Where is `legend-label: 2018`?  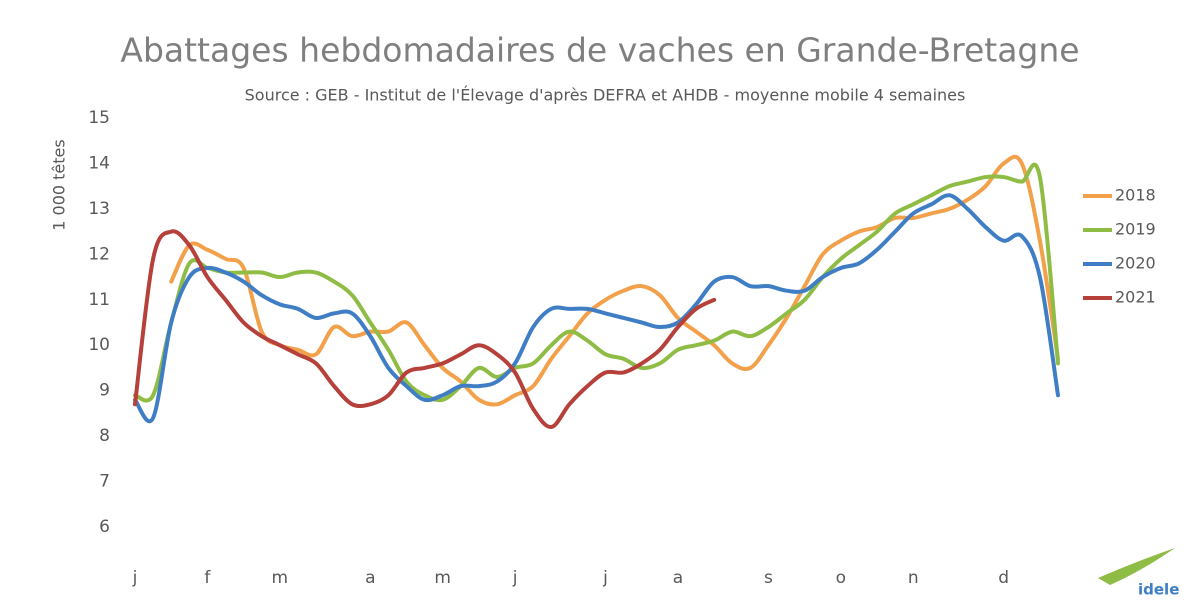 legend-label: 2018 is located at coordinates (1135, 195).